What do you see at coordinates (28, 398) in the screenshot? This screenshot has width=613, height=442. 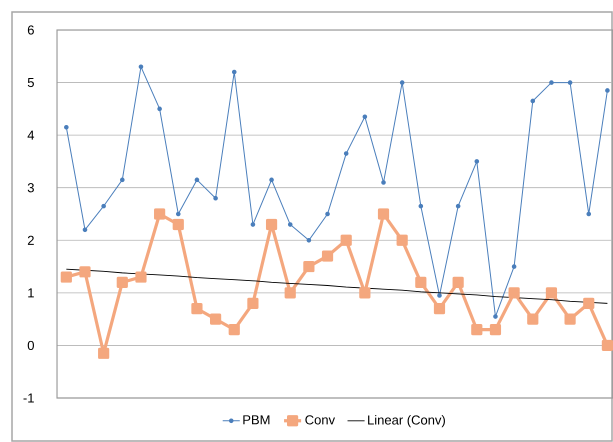 I see `y-tick-label: -1` at bounding box center [28, 398].